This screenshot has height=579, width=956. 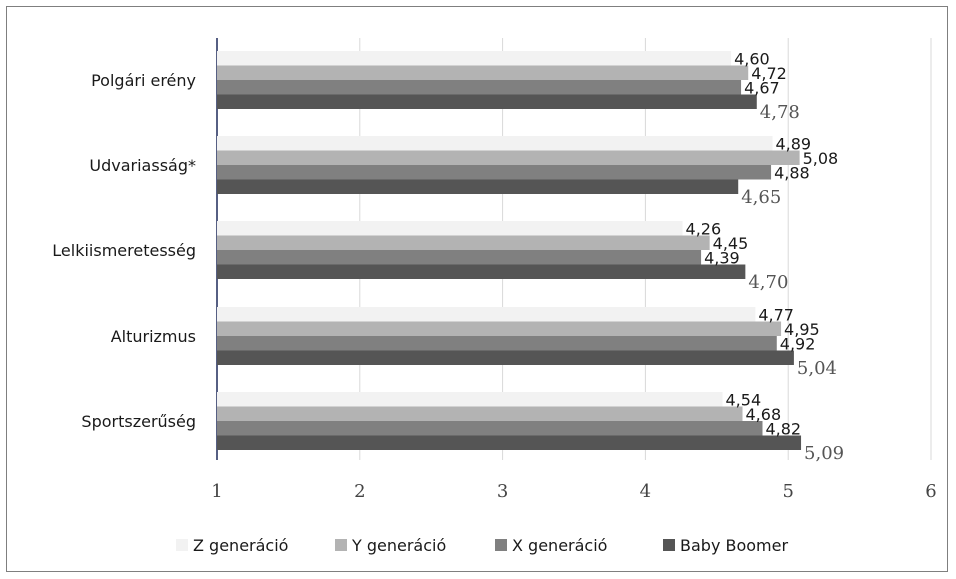 I want to click on category-label: Polgári erény, so click(x=143, y=80).